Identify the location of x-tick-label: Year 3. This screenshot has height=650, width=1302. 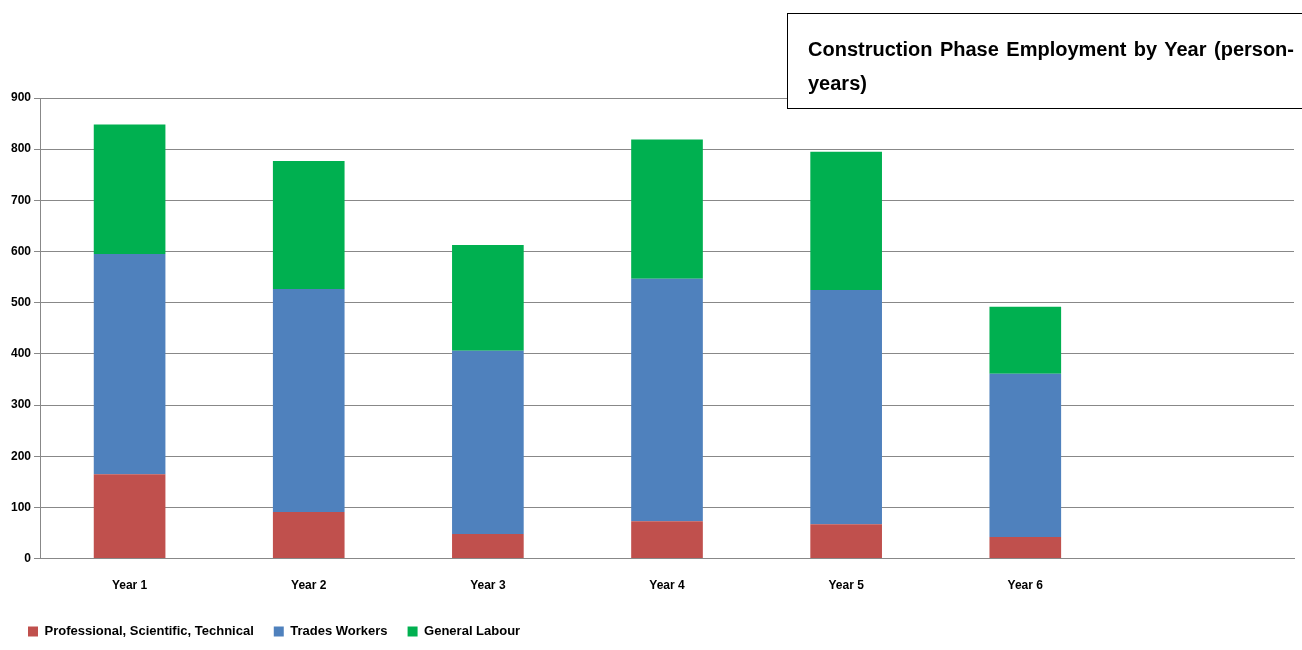
(488, 585).